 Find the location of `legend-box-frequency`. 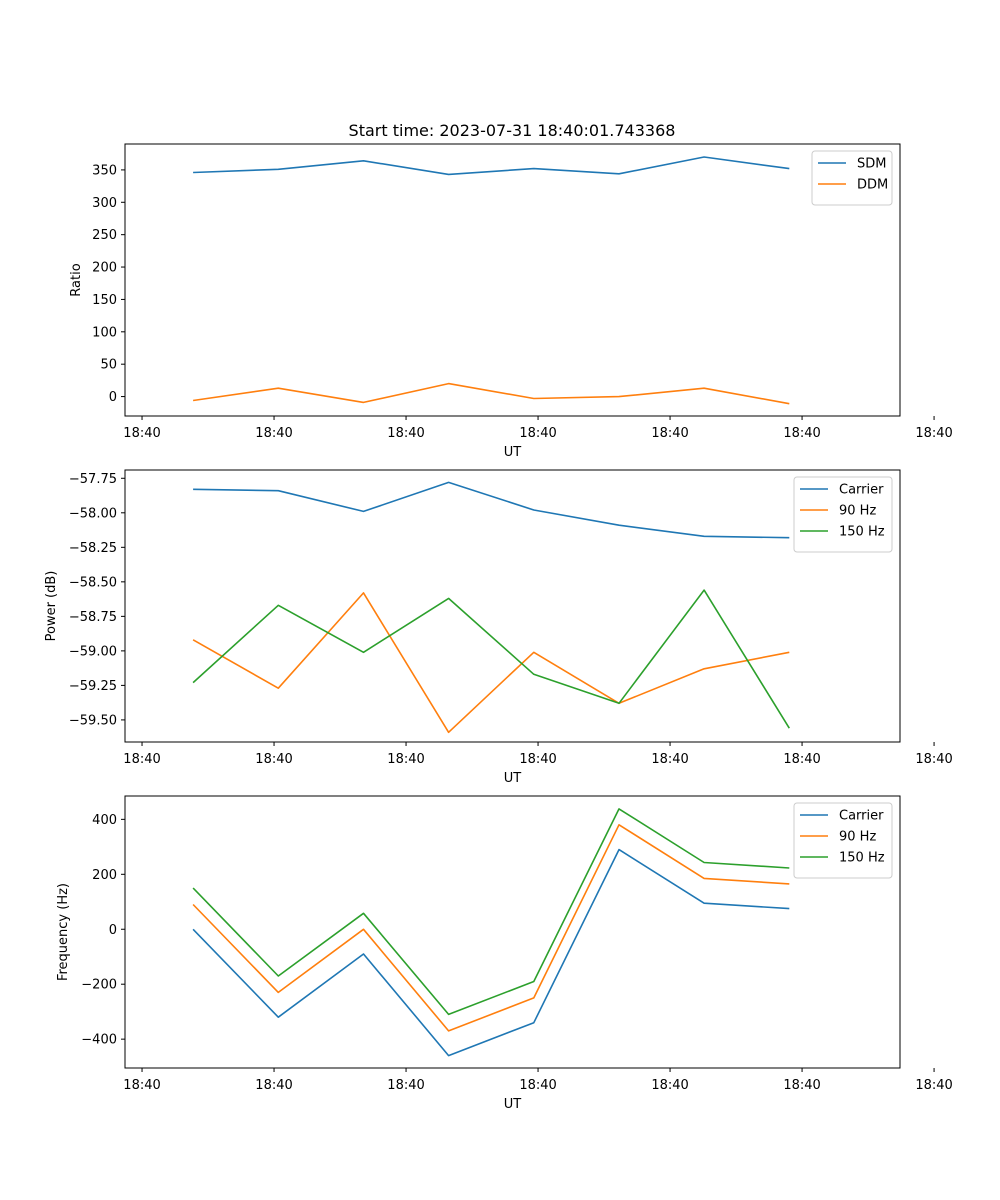

legend-box-frequency is located at coordinates (843, 840).